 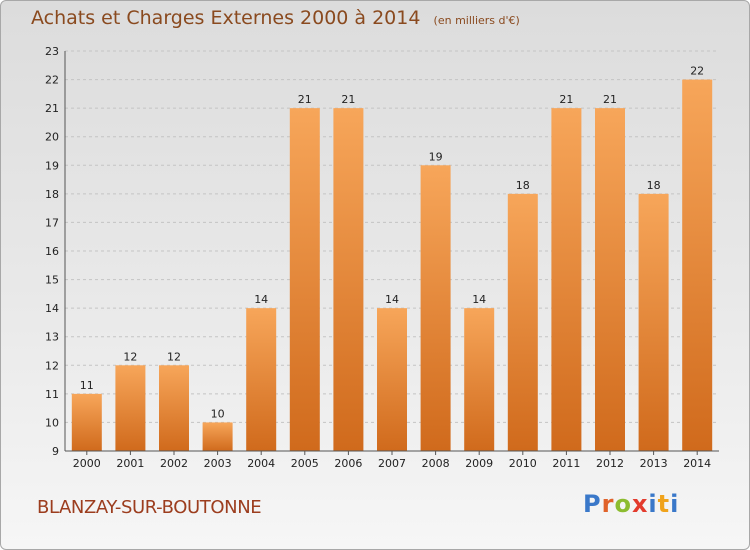 I want to click on y-tick-label: 19, so click(x=52, y=165).